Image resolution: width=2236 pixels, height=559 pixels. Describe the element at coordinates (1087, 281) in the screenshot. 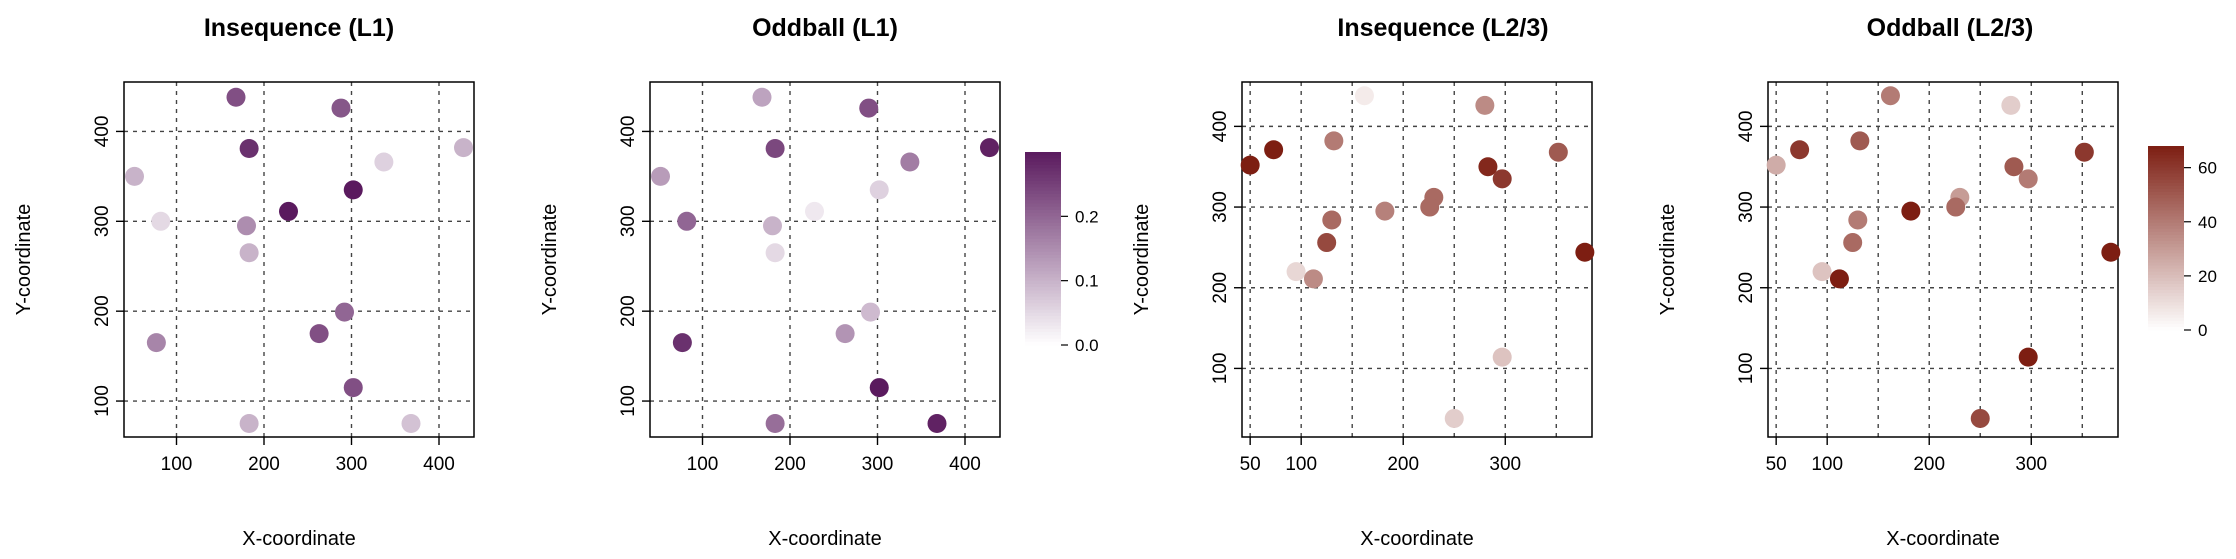

I see `colorbar-tick-label: 0.1` at that location.